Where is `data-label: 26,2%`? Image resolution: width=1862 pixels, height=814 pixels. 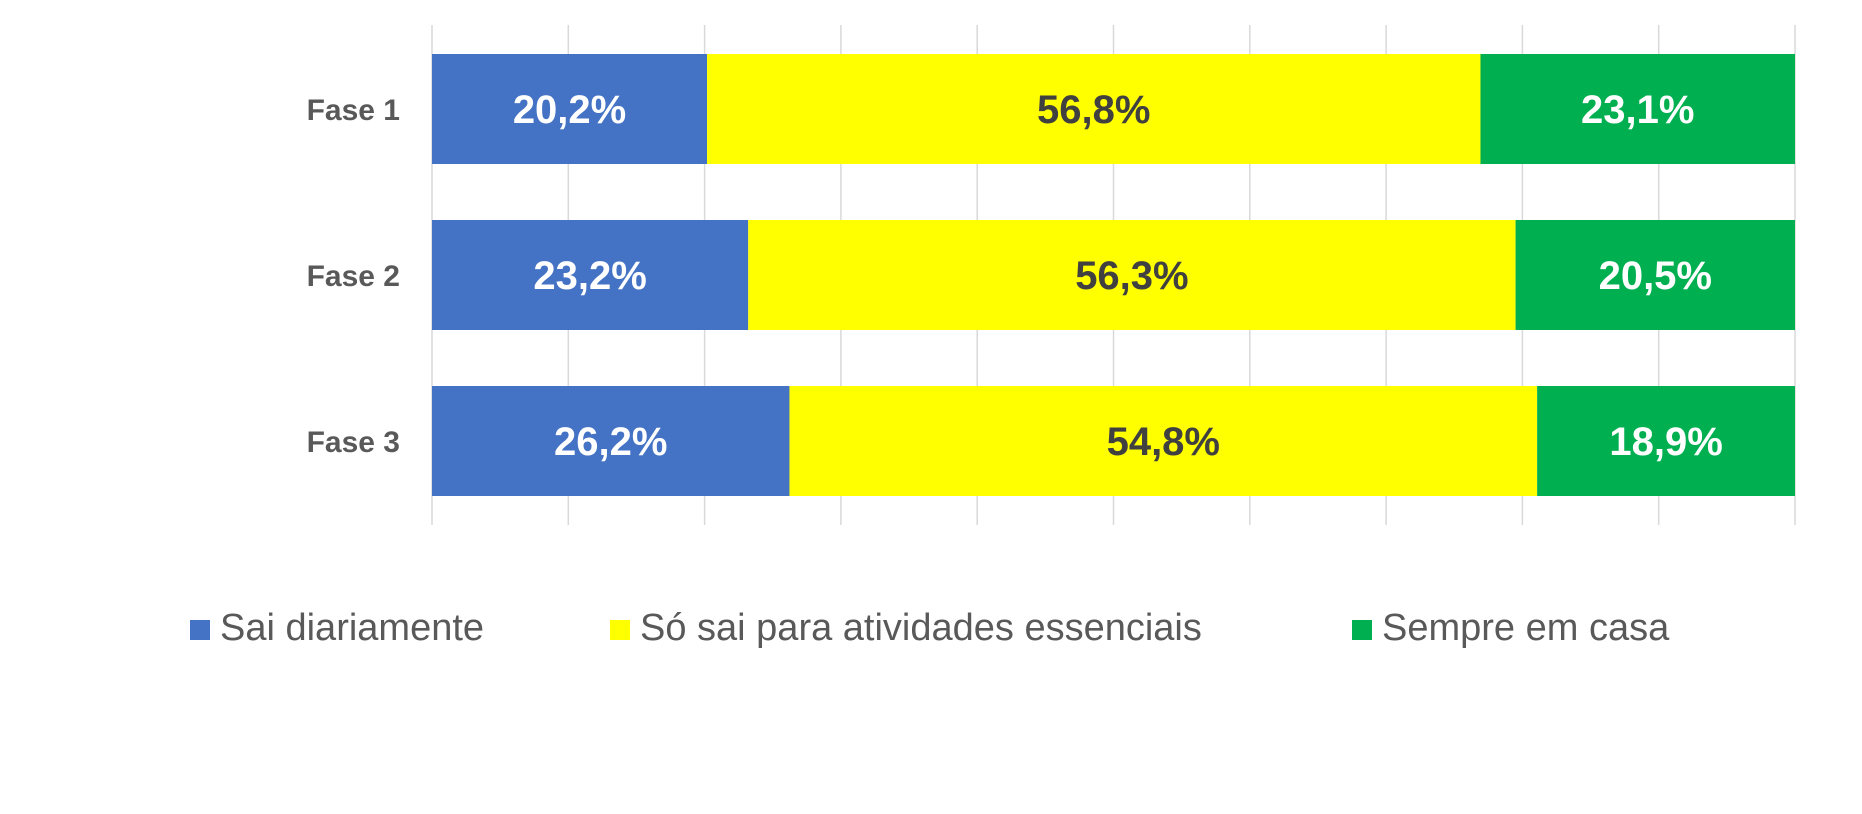 data-label: 26,2% is located at coordinates (610, 442).